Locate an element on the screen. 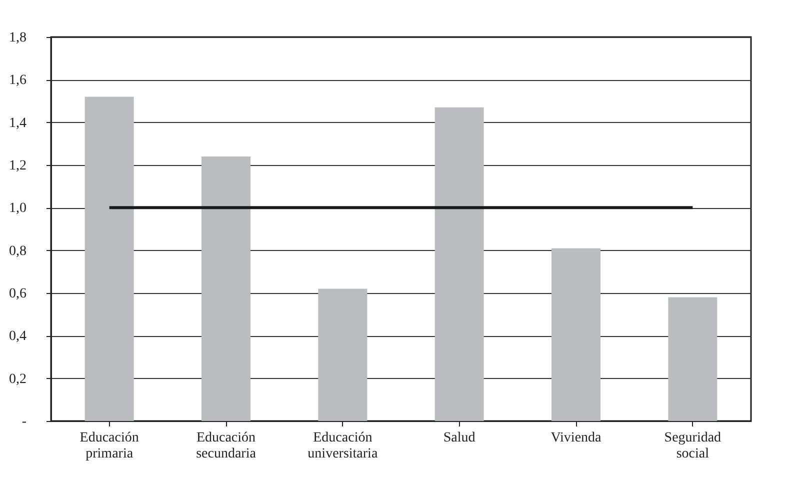 The image size is (807, 479). y-tick-label: 1,2 is located at coordinates (17, 166).